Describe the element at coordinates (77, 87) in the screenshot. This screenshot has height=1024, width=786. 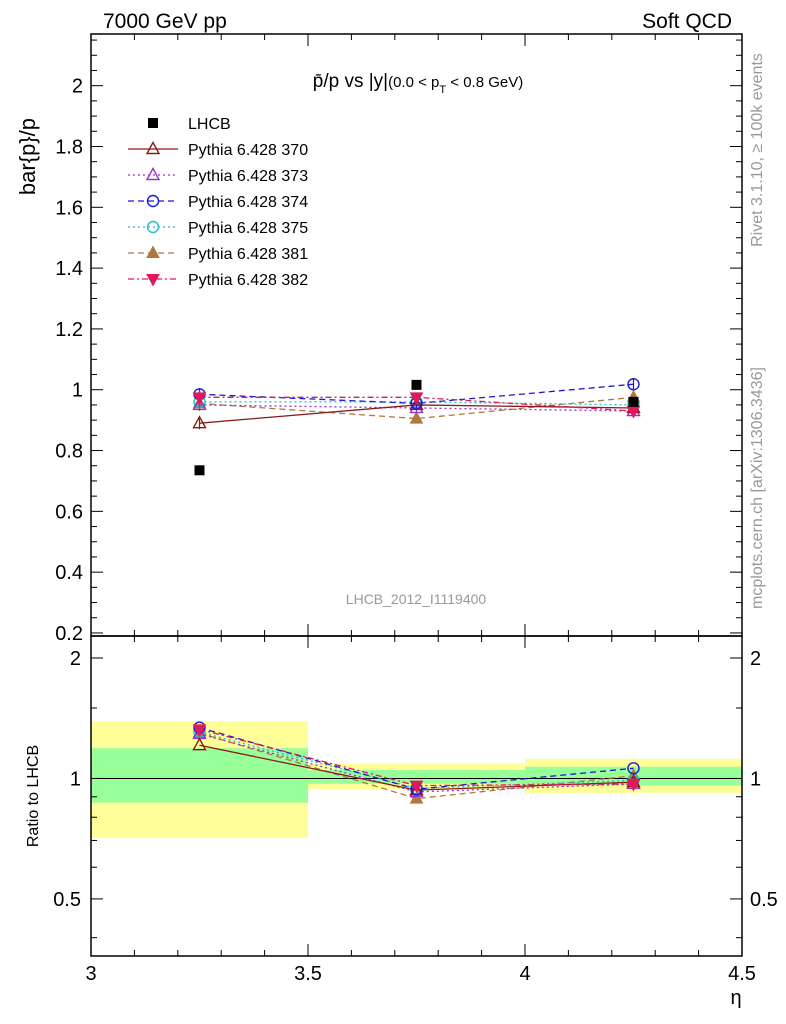
I see `y-tick-label: 2` at that location.